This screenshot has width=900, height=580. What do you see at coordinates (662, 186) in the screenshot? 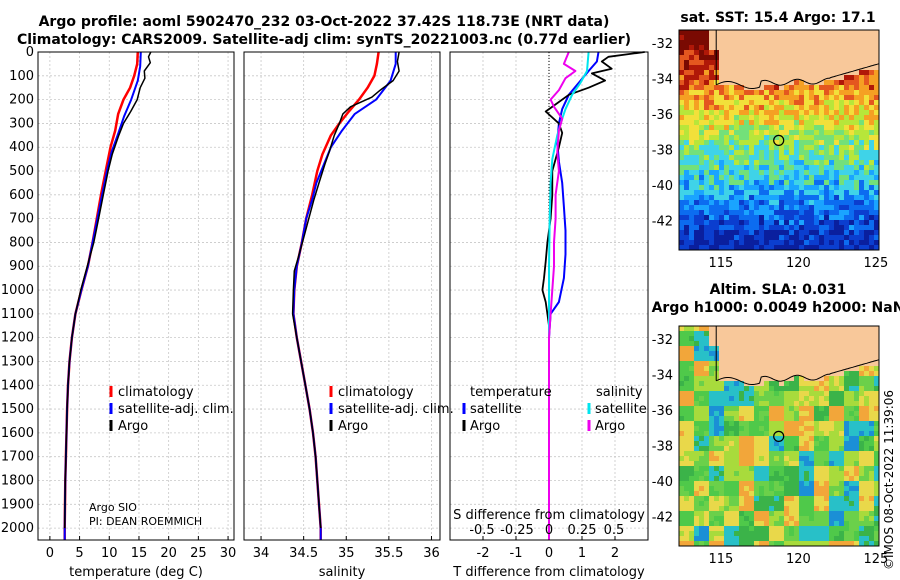
I see `lat-tick-label: -40` at bounding box center [662, 186].